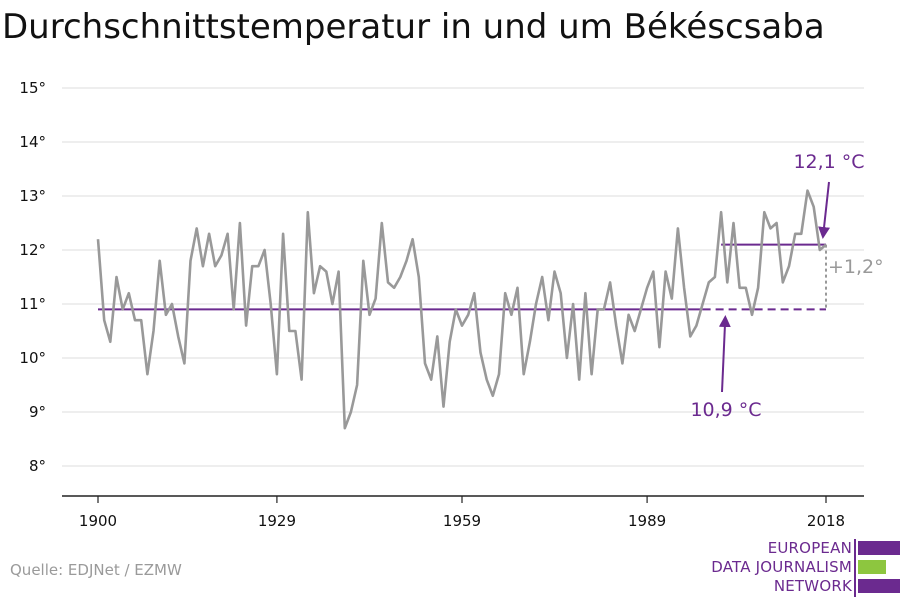 This screenshot has height=600, width=900. What do you see at coordinates (37, 412) in the screenshot?
I see `y-tick-label: 9°` at bounding box center [37, 412].